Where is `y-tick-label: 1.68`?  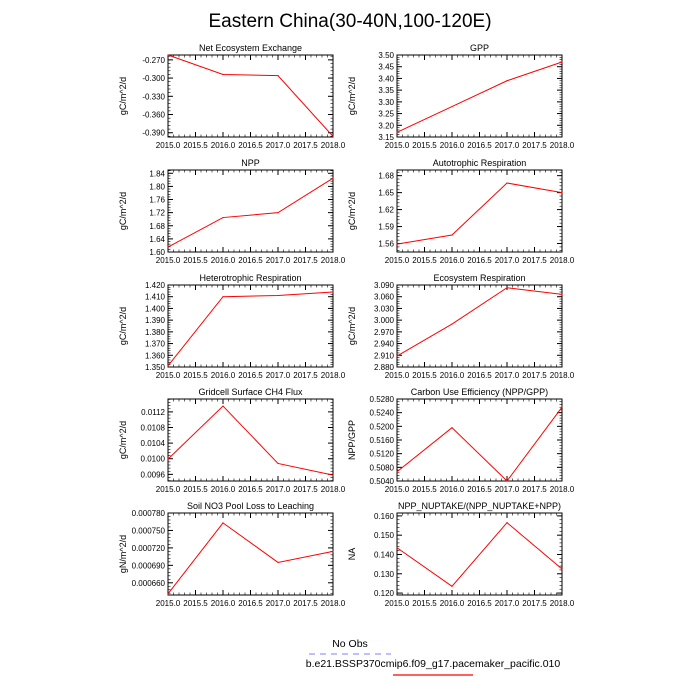 y-tick-label: 1.68 is located at coordinates (386, 176).